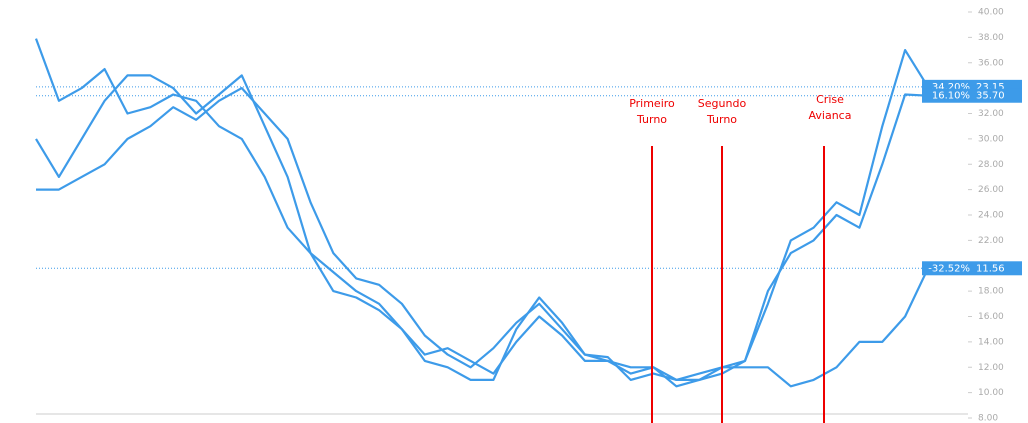  I want to click on y-tick-label: 12.00, so click(991, 368).